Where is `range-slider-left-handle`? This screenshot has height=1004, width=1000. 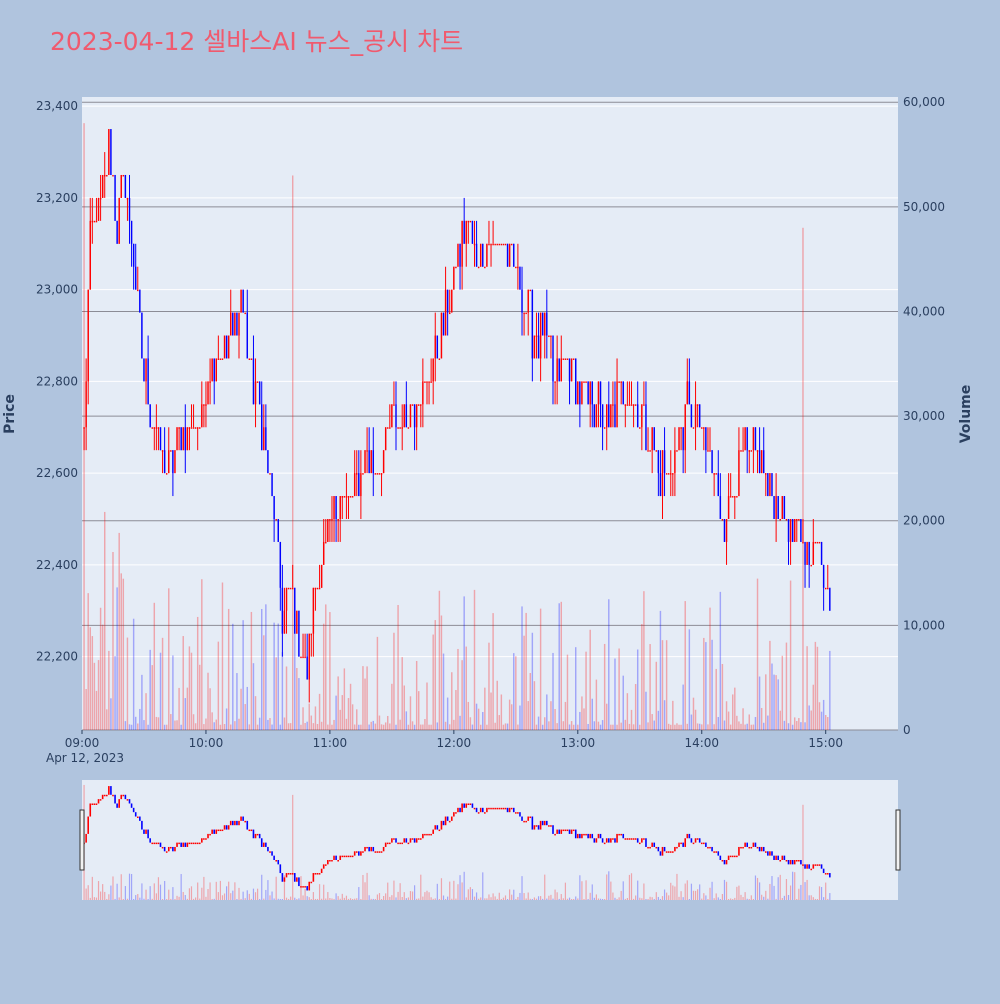 range-slider-left-handle is located at coordinates (82, 840).